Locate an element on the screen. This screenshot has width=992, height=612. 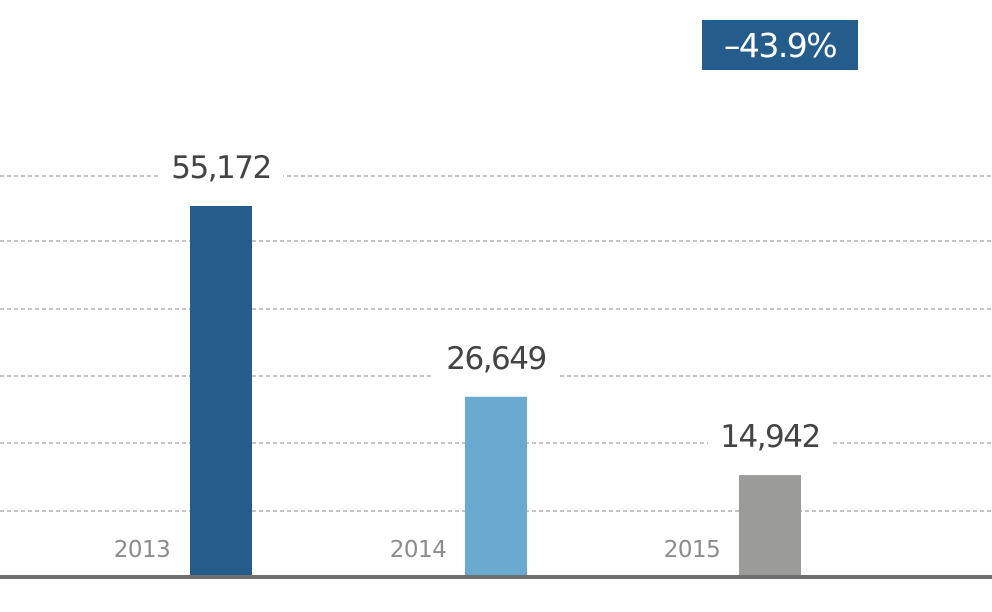
bar-2014 is located at coordinates (496, 485).